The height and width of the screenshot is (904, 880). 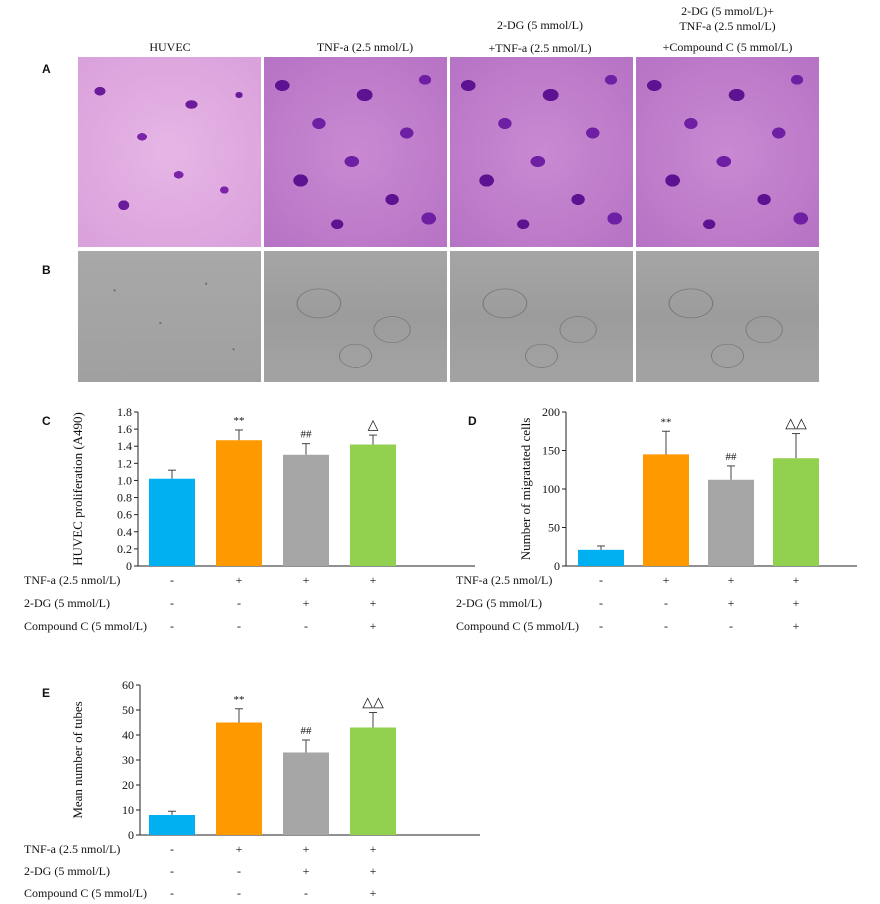 What do you see at coordinates (128, 685) in the screenshot?
I see `y-tick-label: 60` at bounding box center [128, 685].